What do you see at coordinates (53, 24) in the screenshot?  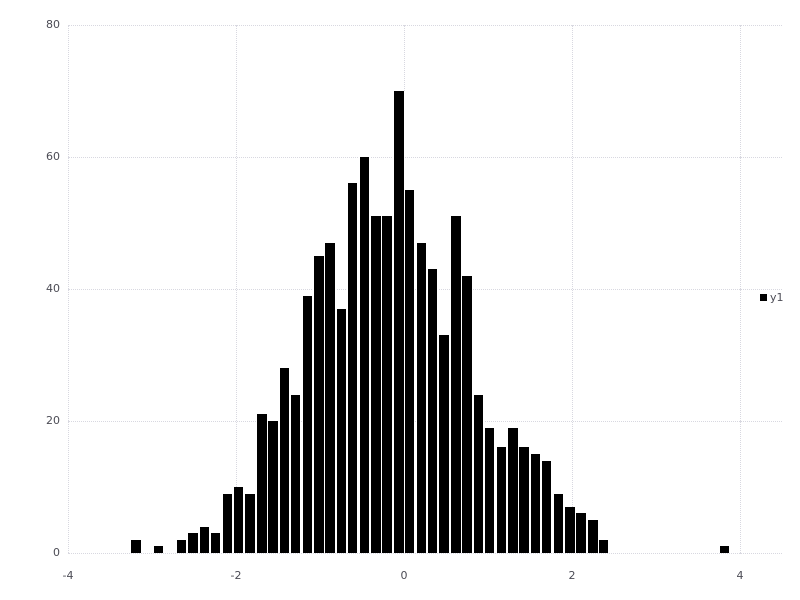 I see `y-axis-tick-label: 80` at bounding box center [53, 24].